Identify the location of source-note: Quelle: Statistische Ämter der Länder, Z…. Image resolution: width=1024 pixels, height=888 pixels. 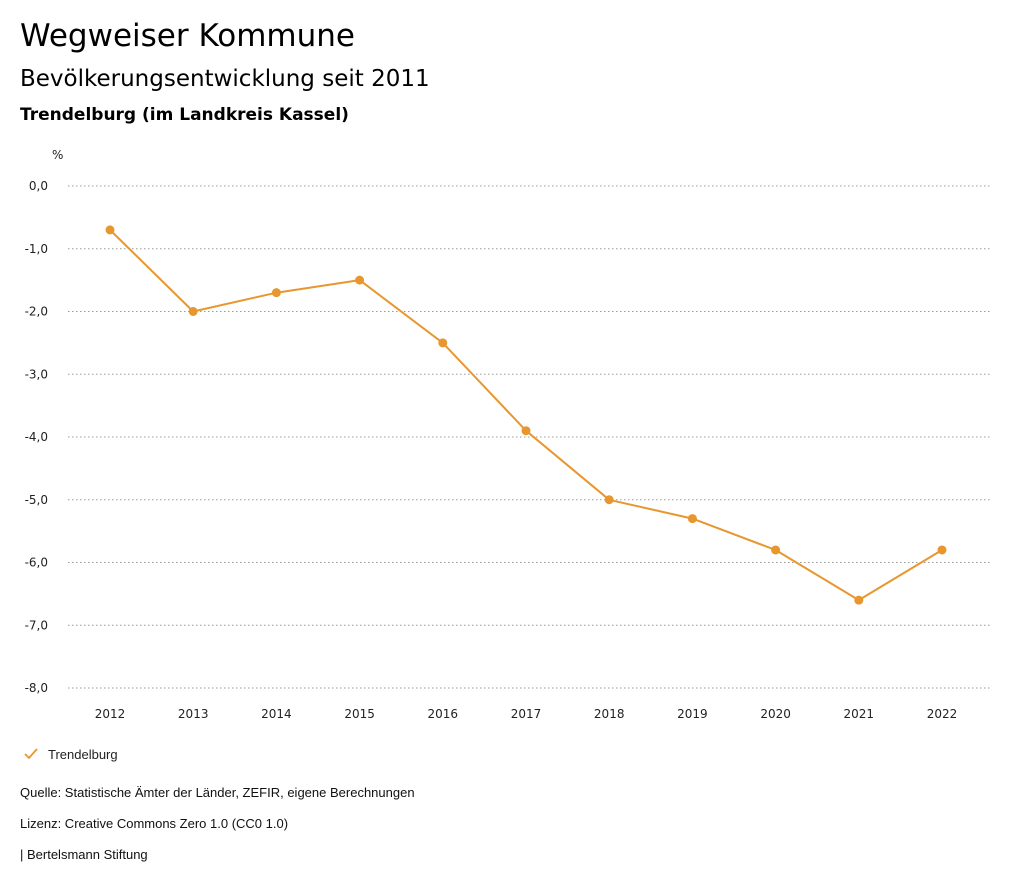
(217, 792).